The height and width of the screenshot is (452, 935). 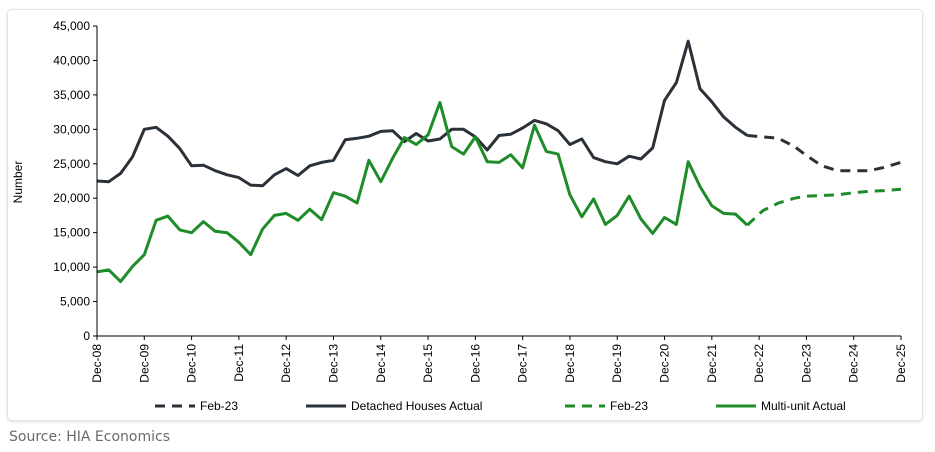 What do you see at coordinates (824, 153) in the screenshot?
I see `series-line-forecast-detached` at bounding box center [824, 153].